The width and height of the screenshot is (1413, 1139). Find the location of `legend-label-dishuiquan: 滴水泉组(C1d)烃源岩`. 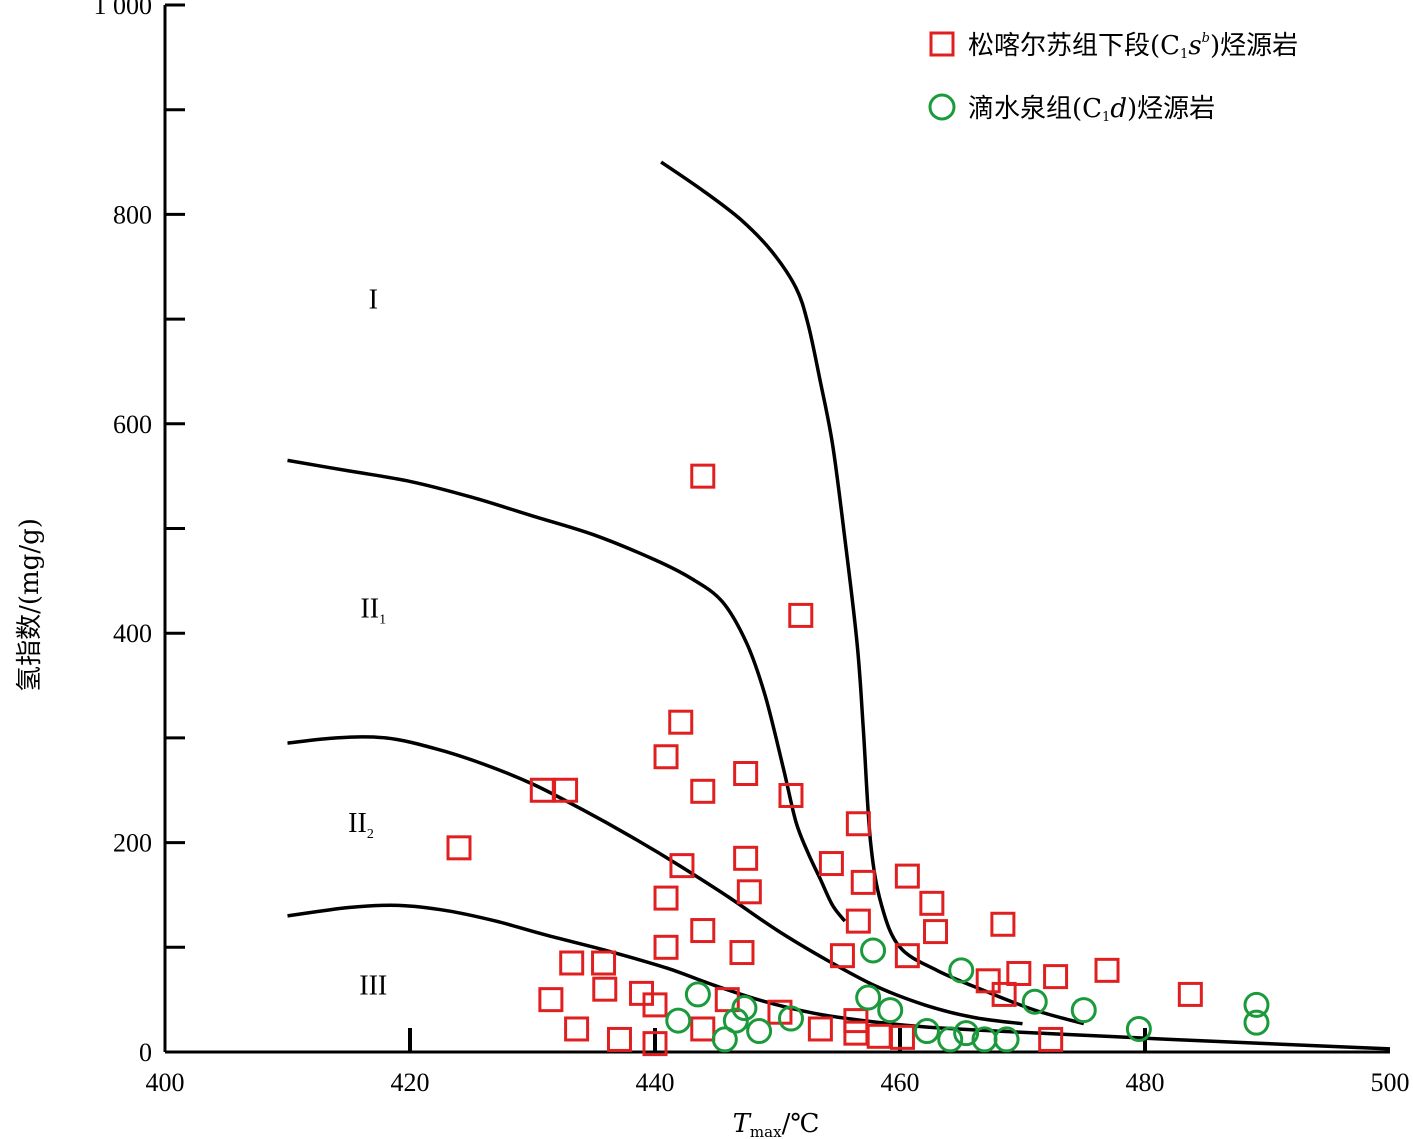

legend-label-dishuiquan: 滴水泉组(C1d)烃源岩 is located at coordinates (1091, 109).